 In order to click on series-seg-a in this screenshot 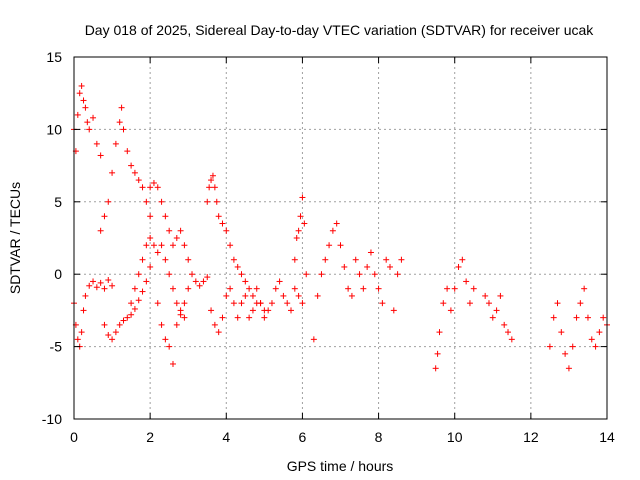, I will do `click(87, 120)`.